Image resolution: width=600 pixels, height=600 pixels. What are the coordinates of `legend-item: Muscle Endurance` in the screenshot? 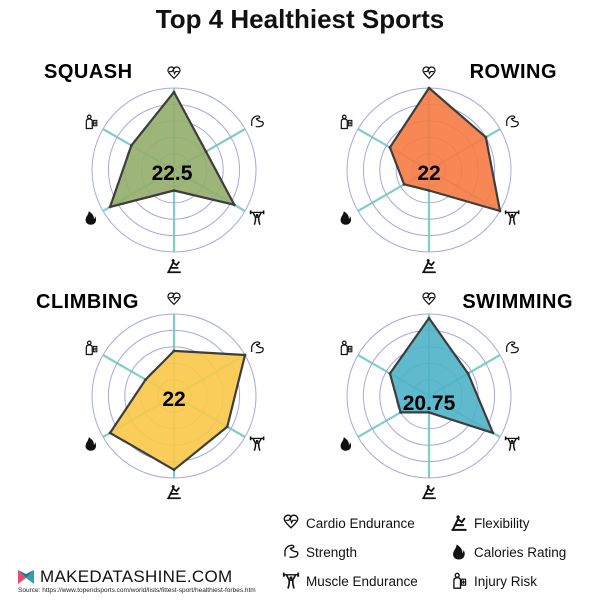 It's located at (350, 581).